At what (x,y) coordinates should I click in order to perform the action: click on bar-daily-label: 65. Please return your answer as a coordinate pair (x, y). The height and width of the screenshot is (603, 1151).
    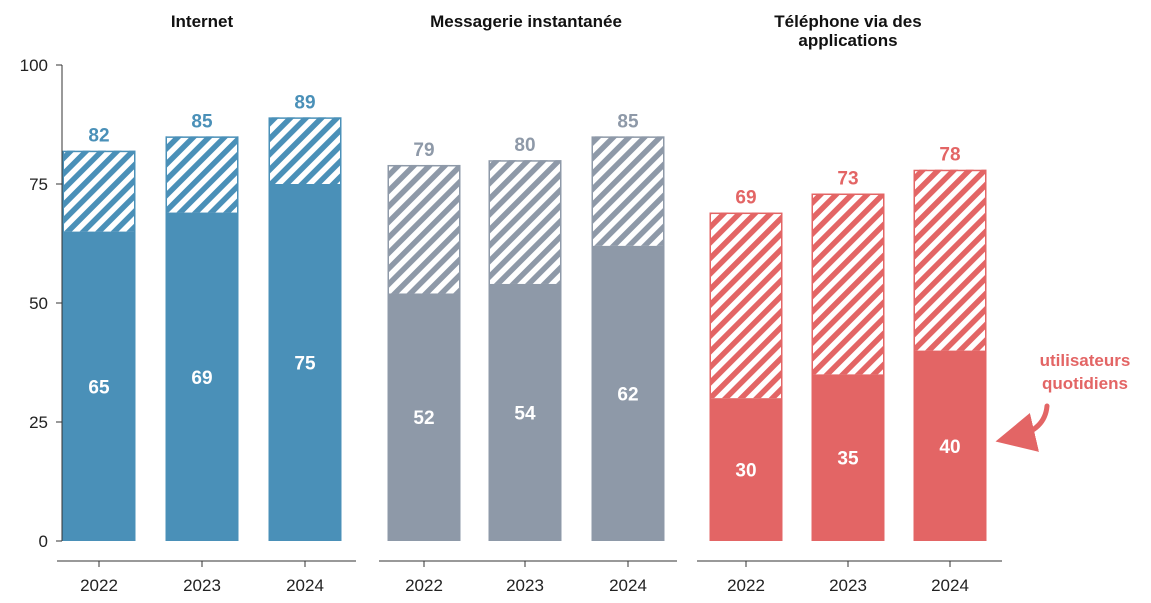
    Looking at the image, I should click on (99, 387).